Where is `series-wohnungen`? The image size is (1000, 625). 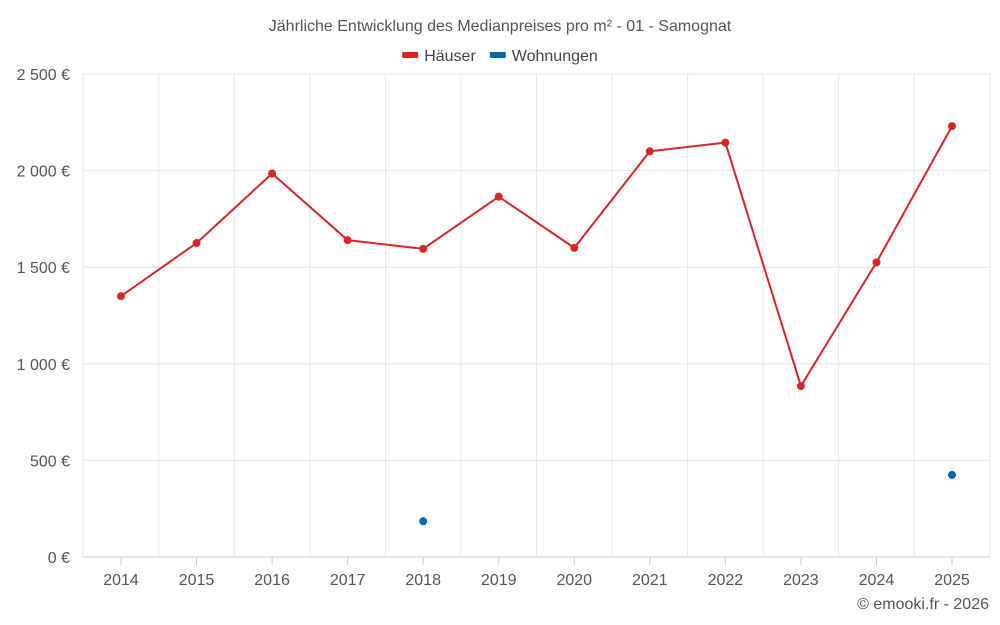 series-wohnungen is located at coordinates (687, 498).